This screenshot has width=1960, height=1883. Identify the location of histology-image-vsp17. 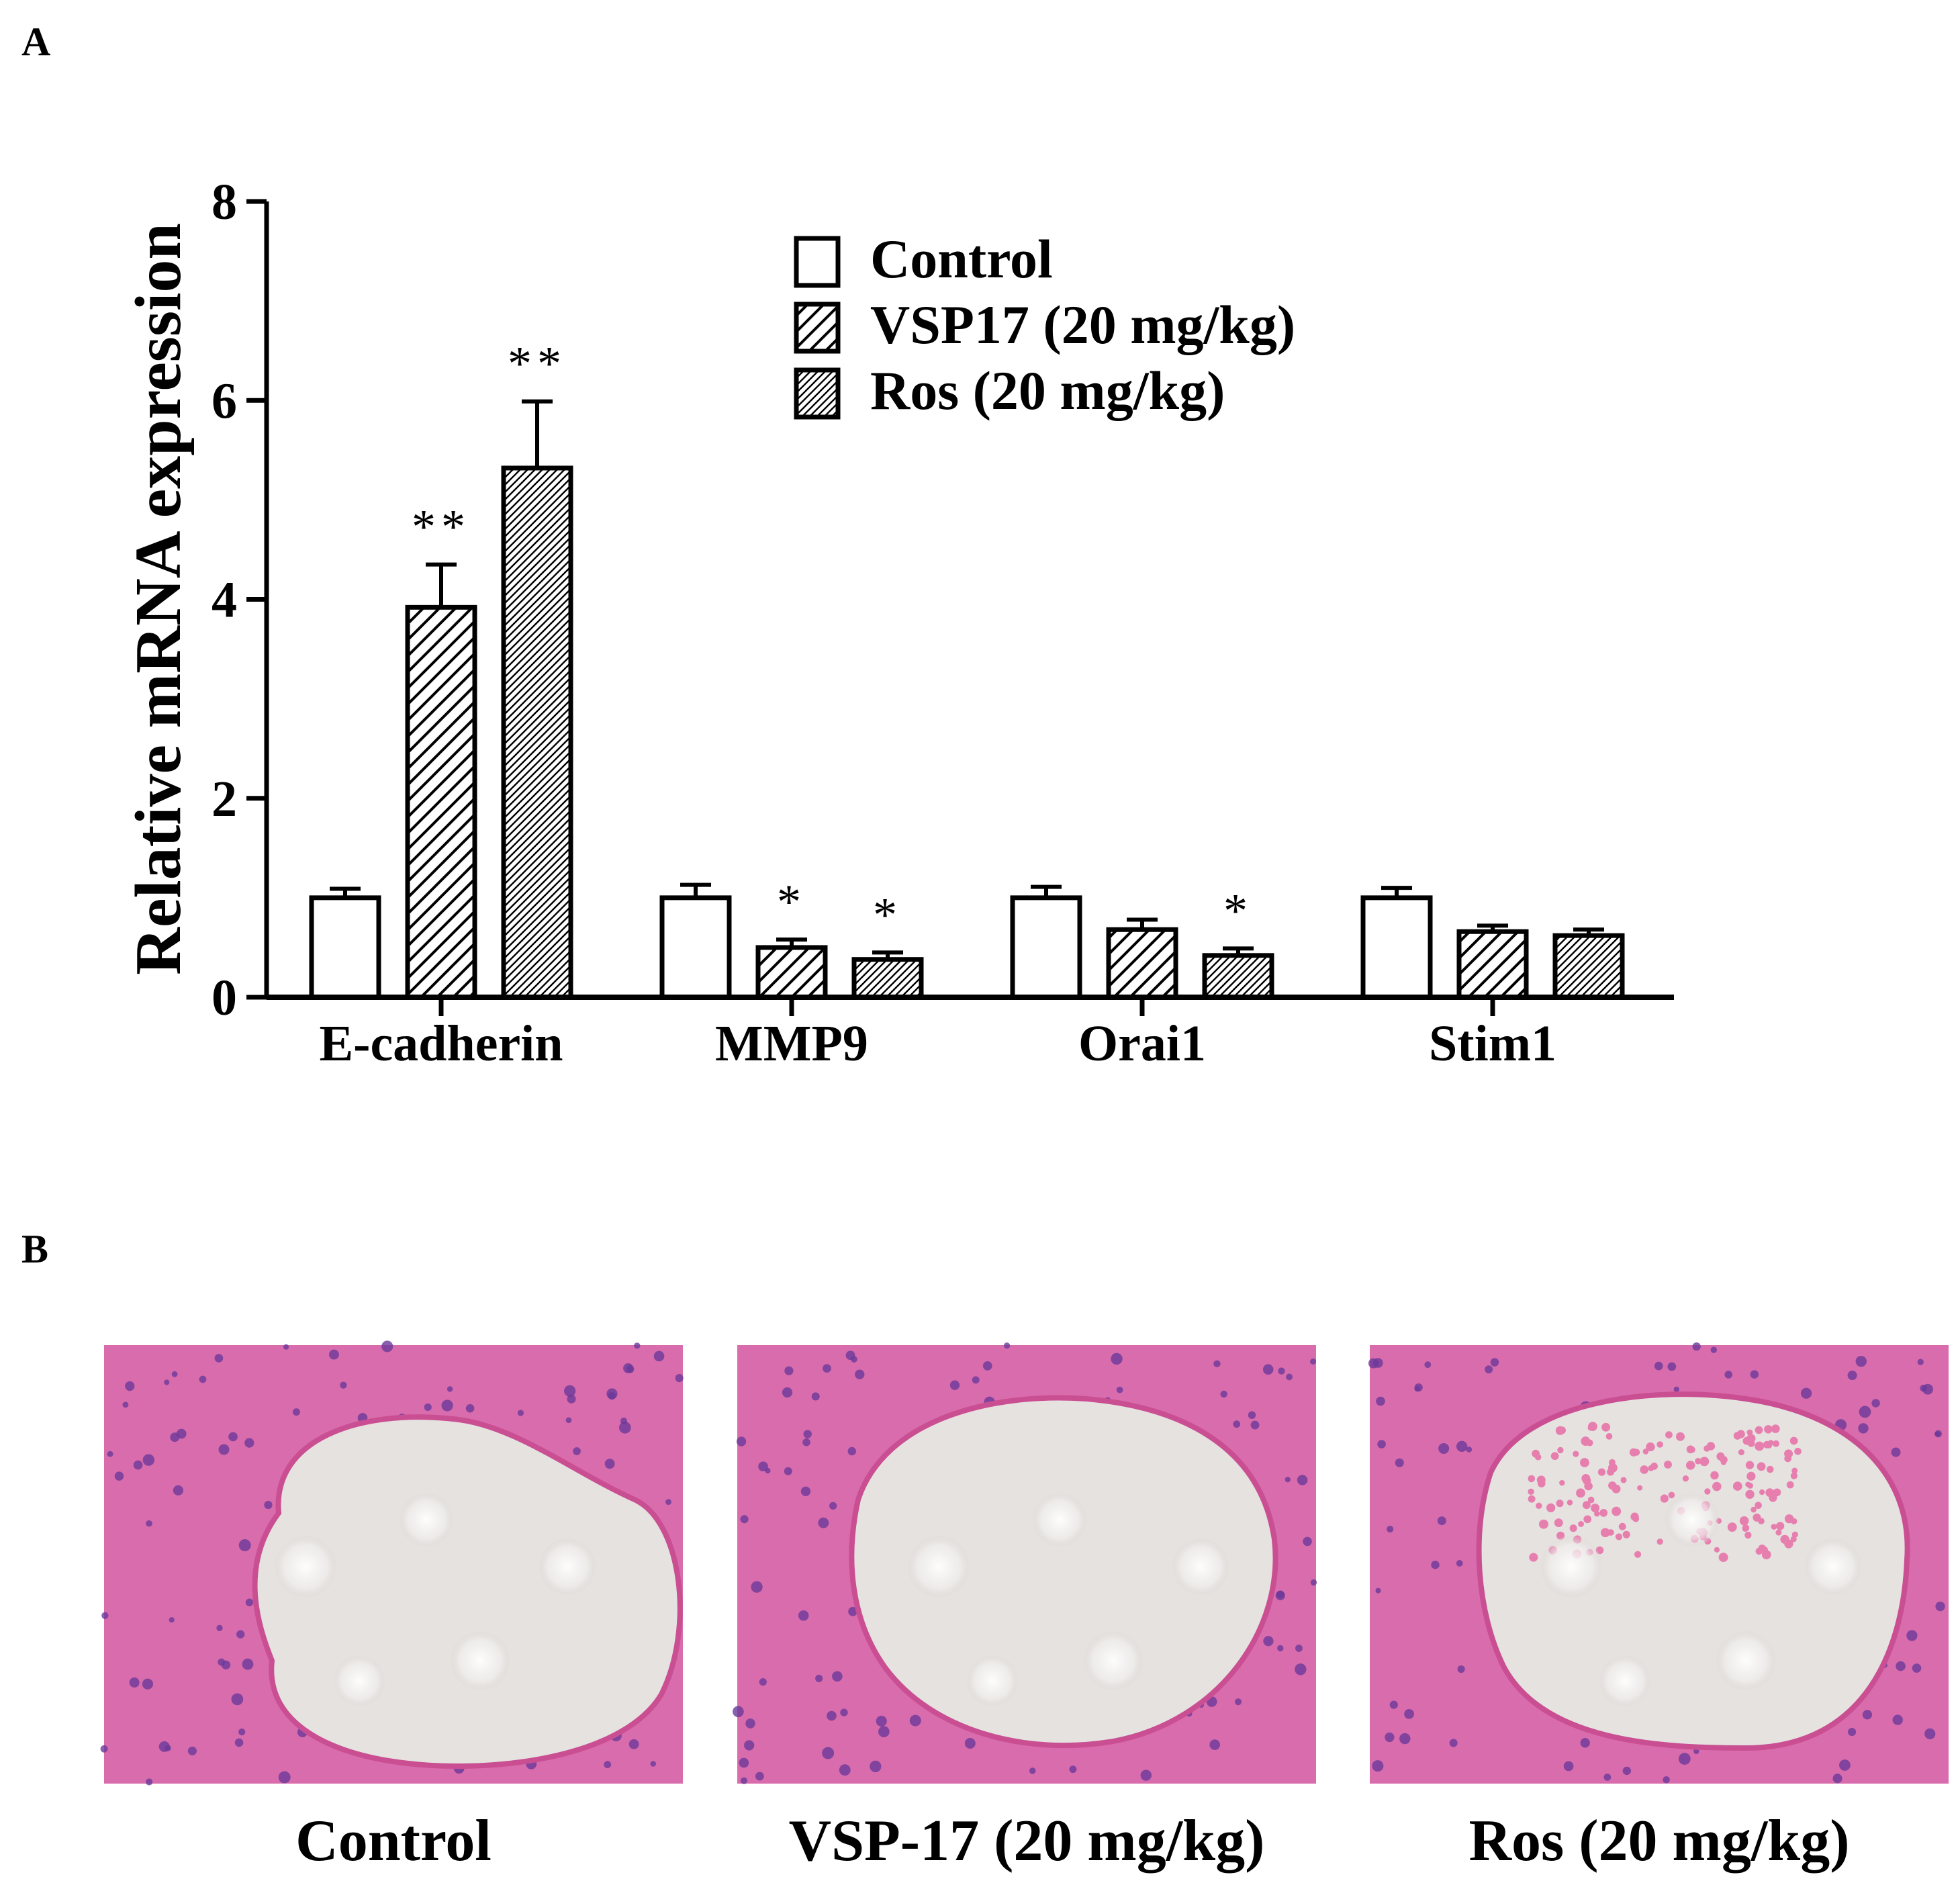
(1025, 1563).